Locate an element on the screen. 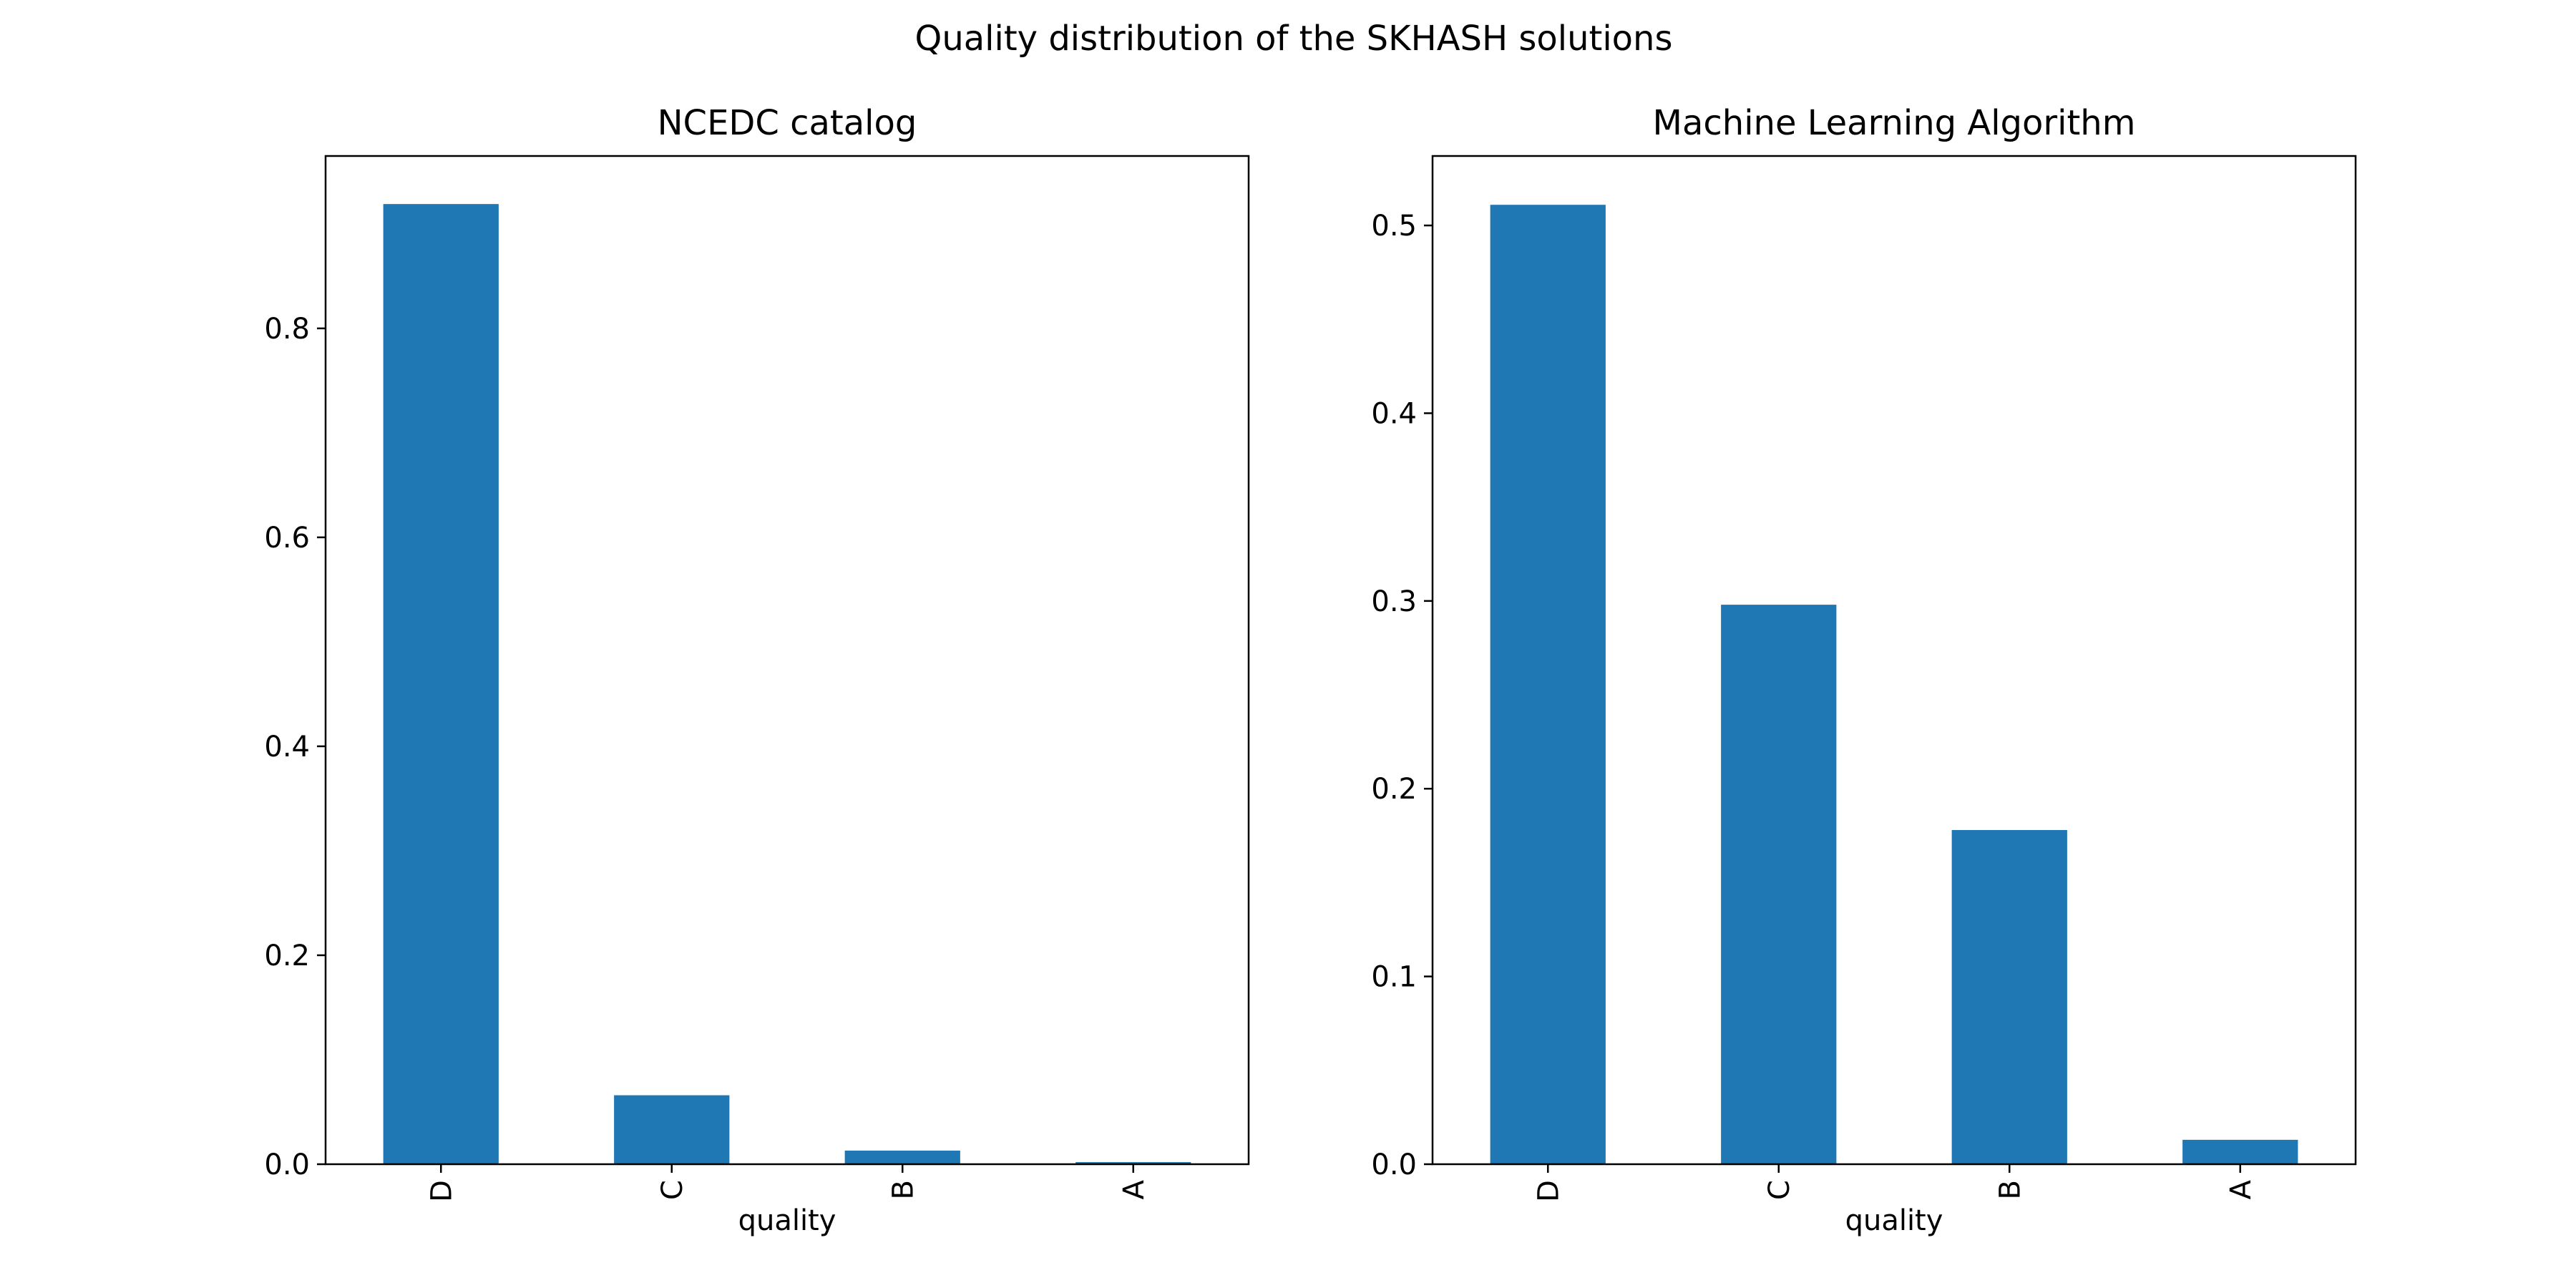 Image resolution: width=2576 pixels, height=1288 pixels. subplot-title: NCEDC catalog is located at coordinates (788, 123).